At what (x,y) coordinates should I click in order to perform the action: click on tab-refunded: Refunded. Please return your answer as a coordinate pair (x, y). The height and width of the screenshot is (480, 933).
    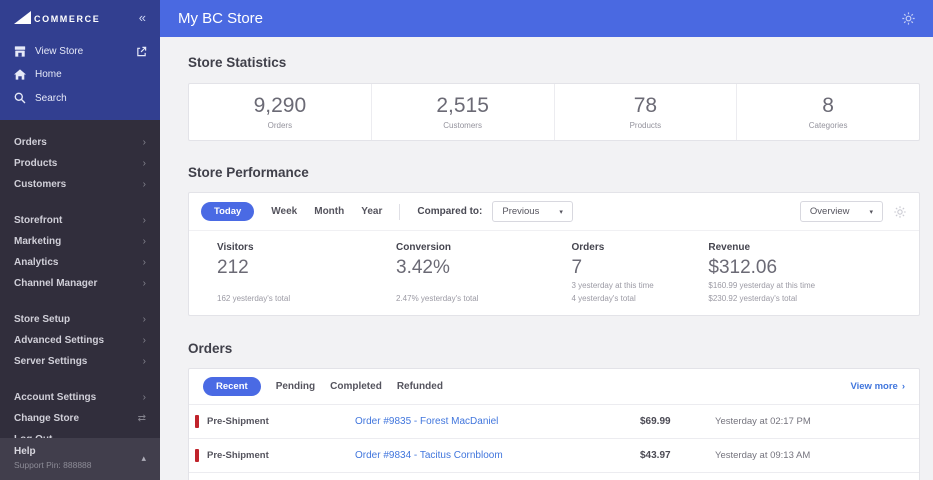
    Looking at the image, I should click on (419, 386).